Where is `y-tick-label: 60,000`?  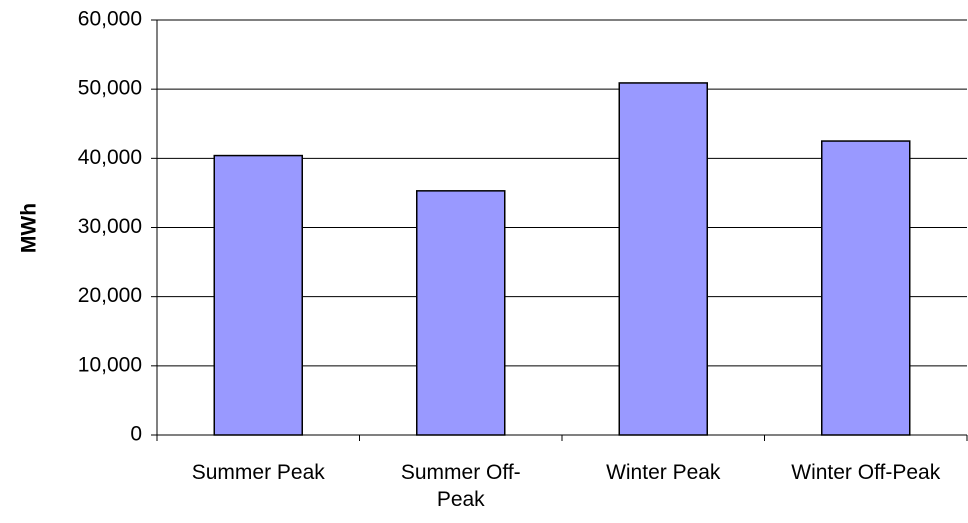 y-tick-label: 60,000 is located at coordinates (110, 19).